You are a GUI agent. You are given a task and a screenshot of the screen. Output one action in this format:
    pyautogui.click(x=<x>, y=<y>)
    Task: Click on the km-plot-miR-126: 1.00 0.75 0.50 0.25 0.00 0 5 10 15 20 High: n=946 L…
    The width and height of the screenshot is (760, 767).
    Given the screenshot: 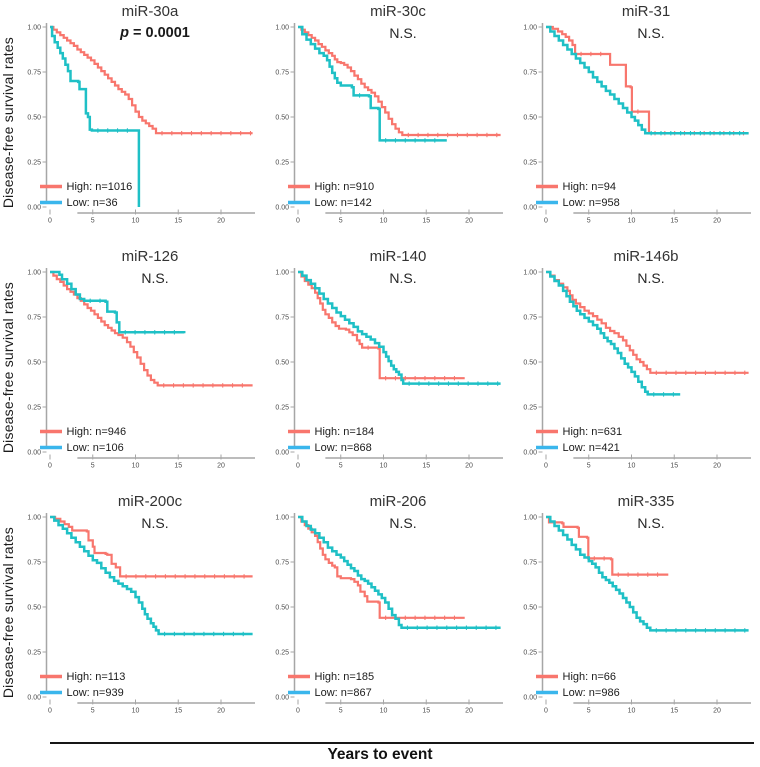 What is the action you would take?
    pyautogui.click(x=141, y=369)
    